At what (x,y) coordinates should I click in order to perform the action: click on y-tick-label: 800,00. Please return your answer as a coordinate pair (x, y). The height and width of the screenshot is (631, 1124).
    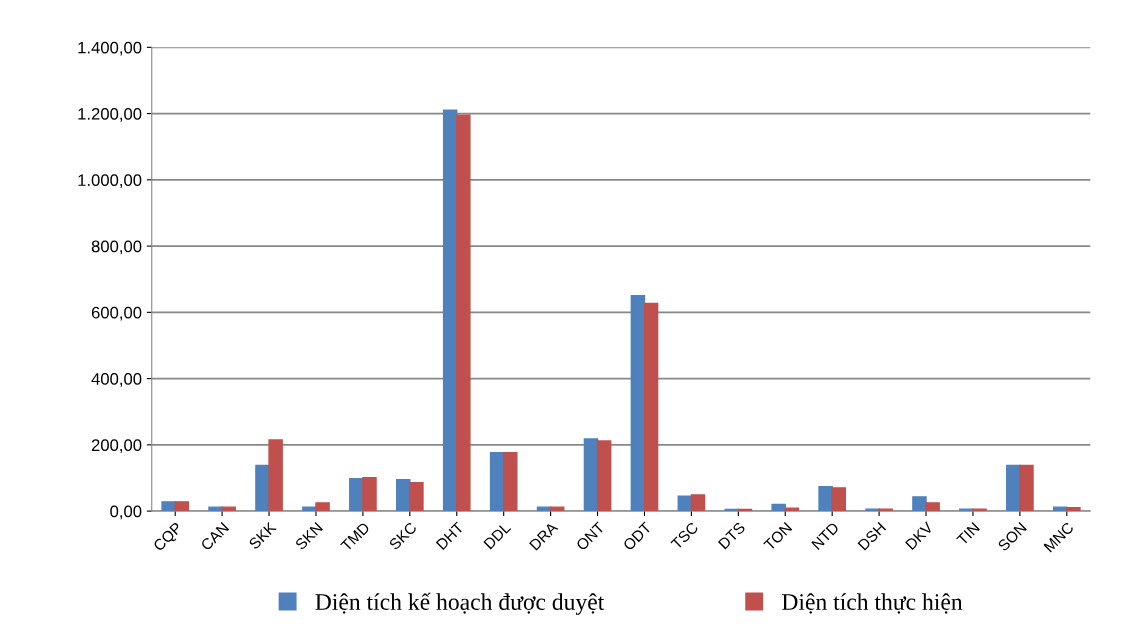
    Looking at the image, I should click on (116, 247).